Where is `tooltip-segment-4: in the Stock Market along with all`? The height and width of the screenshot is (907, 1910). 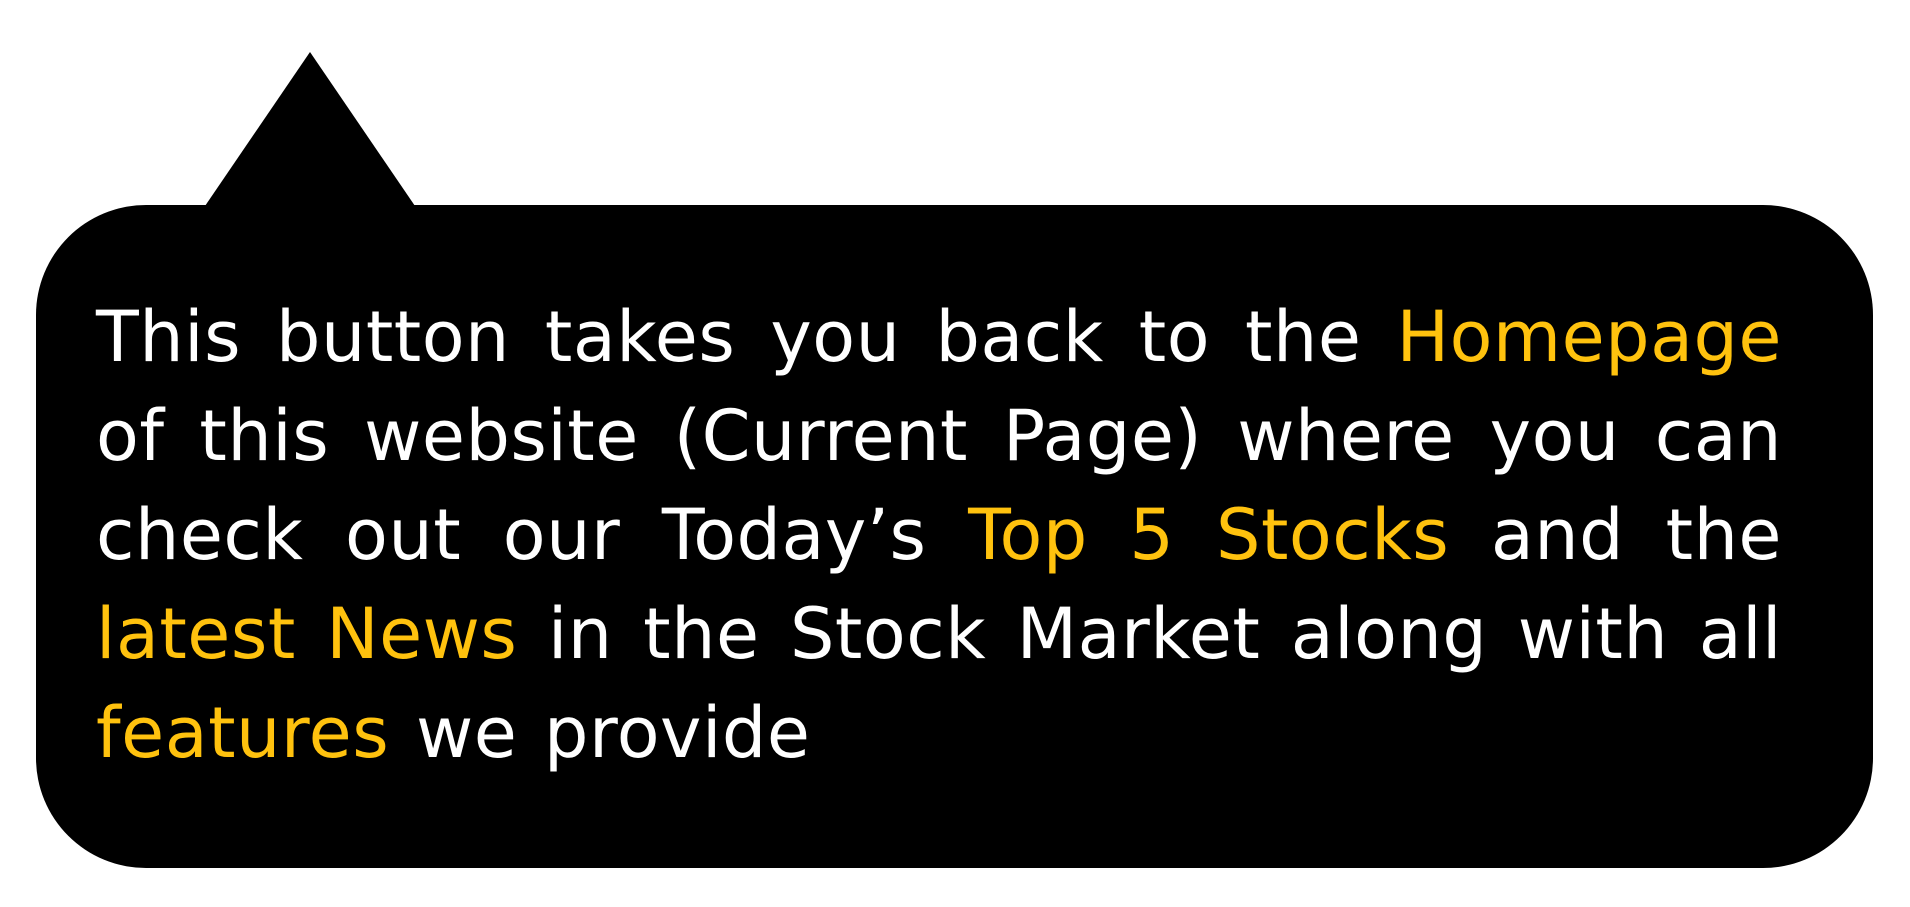 tooltip-segment-4: in the Stock Market along with all is located at coordinates (1149, 634).